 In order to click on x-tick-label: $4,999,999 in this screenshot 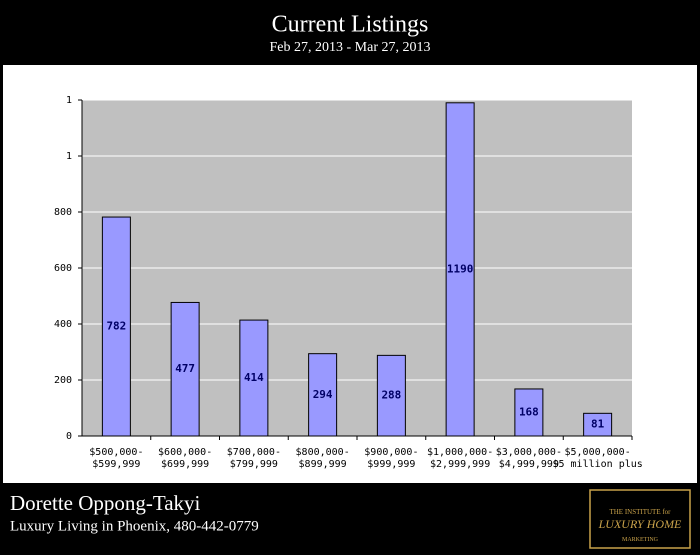, I will do `click(529, 464)`.